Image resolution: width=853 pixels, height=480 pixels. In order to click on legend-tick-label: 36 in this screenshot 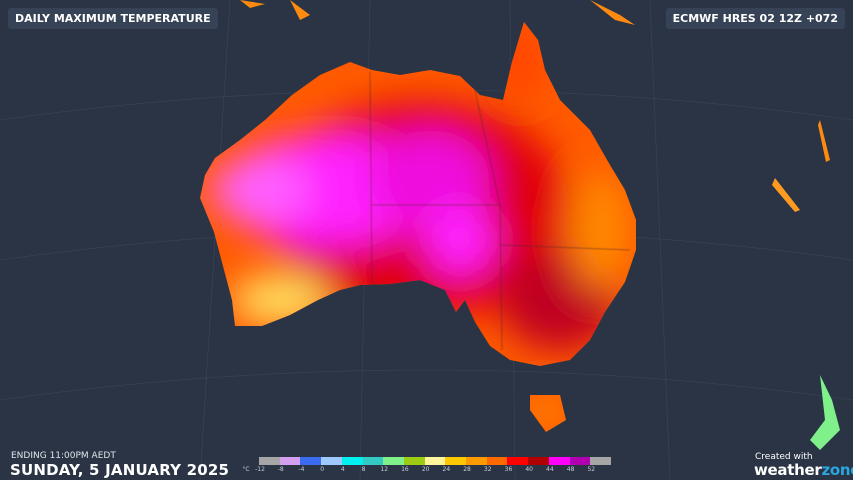, I will do `click(508, 469)`.